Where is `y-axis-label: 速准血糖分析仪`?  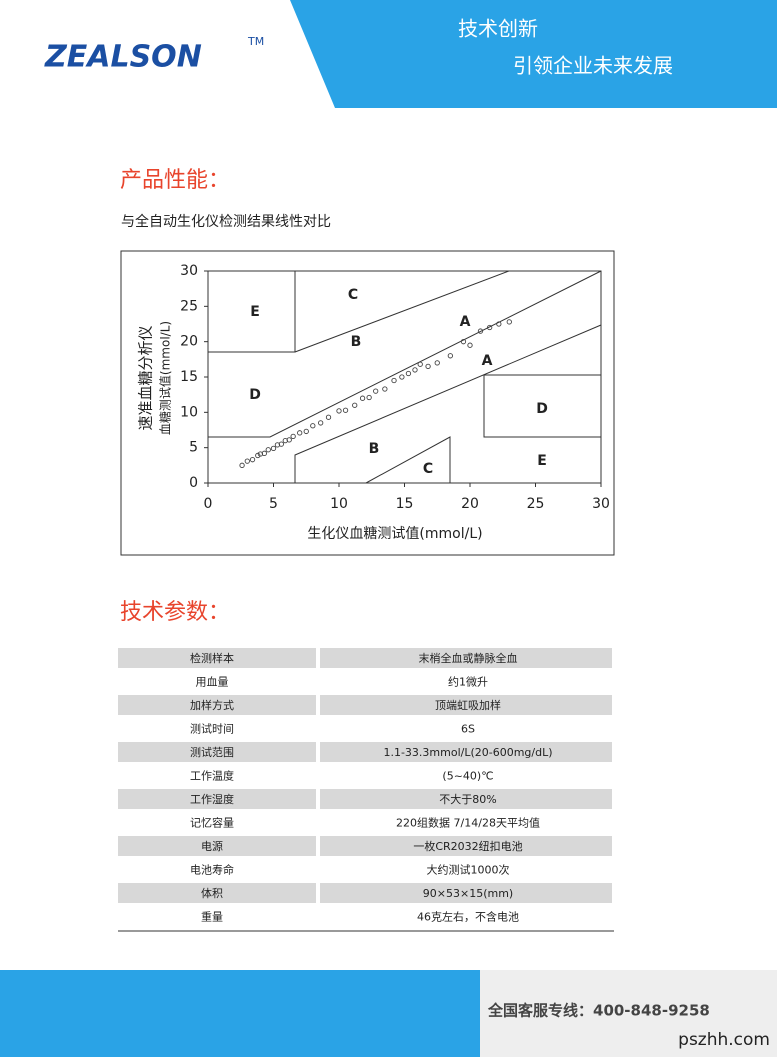 y-axis-label: 速准血糖分析仪 is located at coordinates (146, 377).